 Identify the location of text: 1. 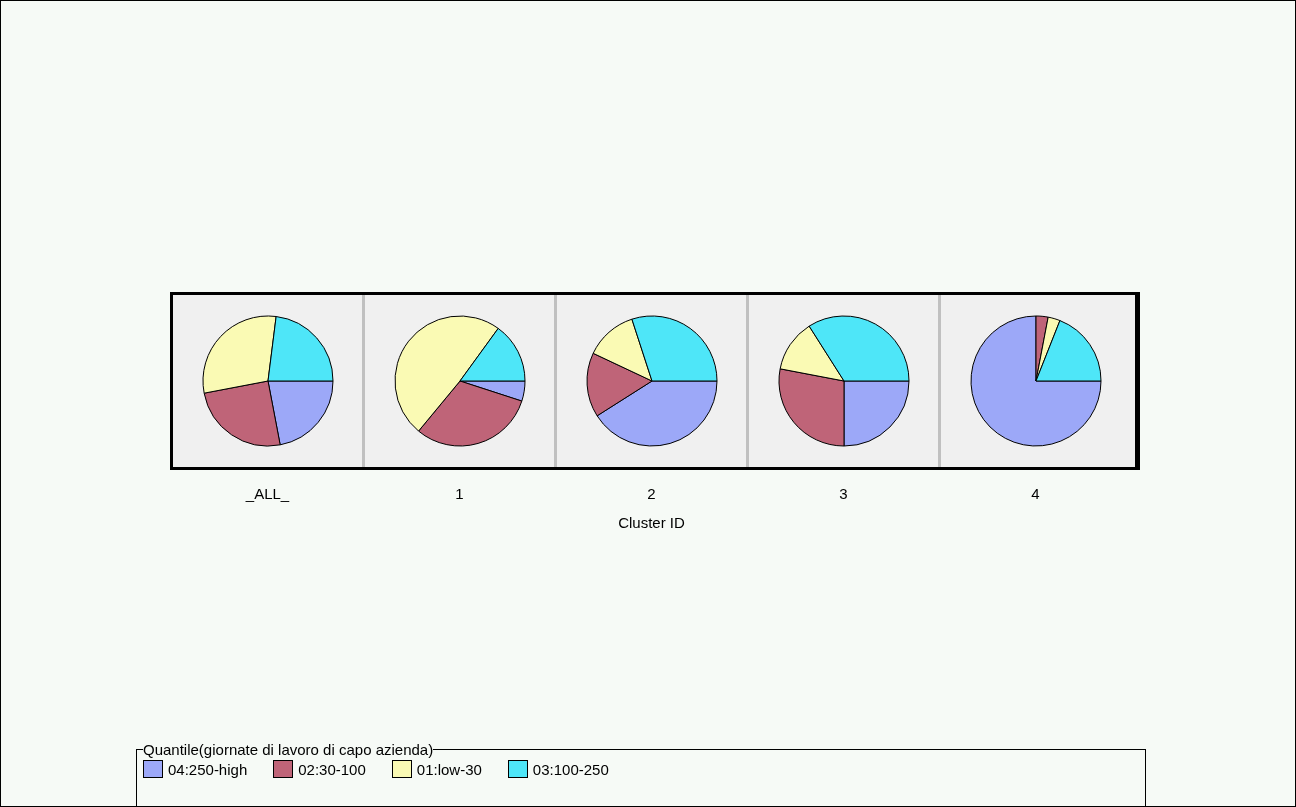
(459, 493).